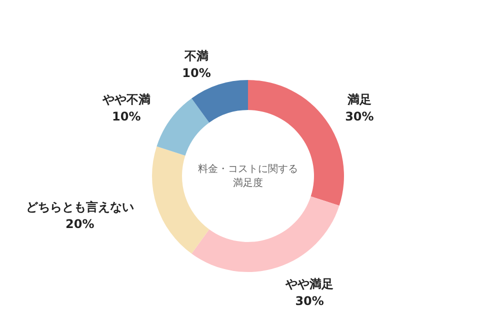 Image resolution: width=500 pixels, height=321 pixels. What do you see at coordinates (80, 207) in the screenshot?
I see `slice-label: どちらとも言えない` at bounding box center [80, 207].